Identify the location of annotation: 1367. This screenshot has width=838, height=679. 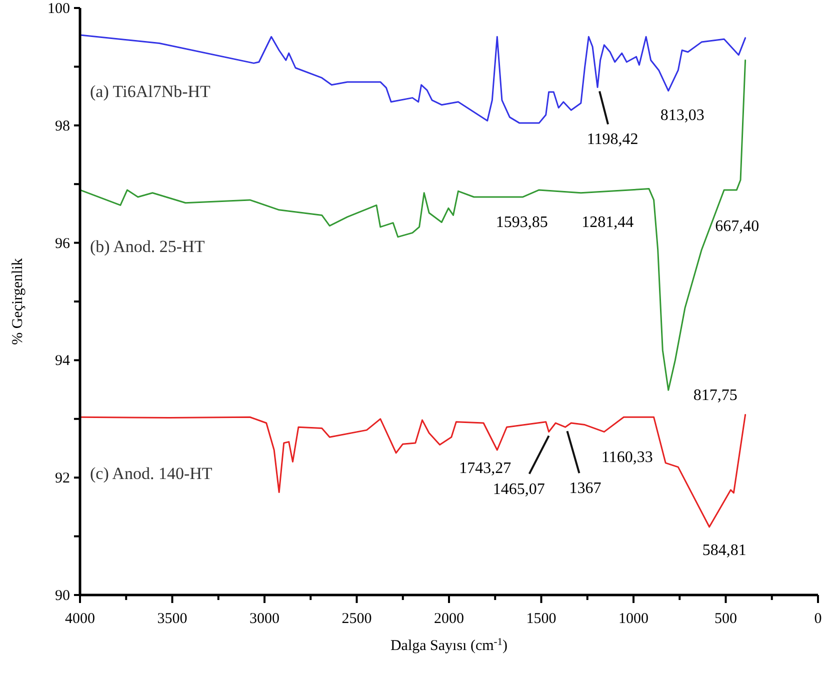
(585, 489).